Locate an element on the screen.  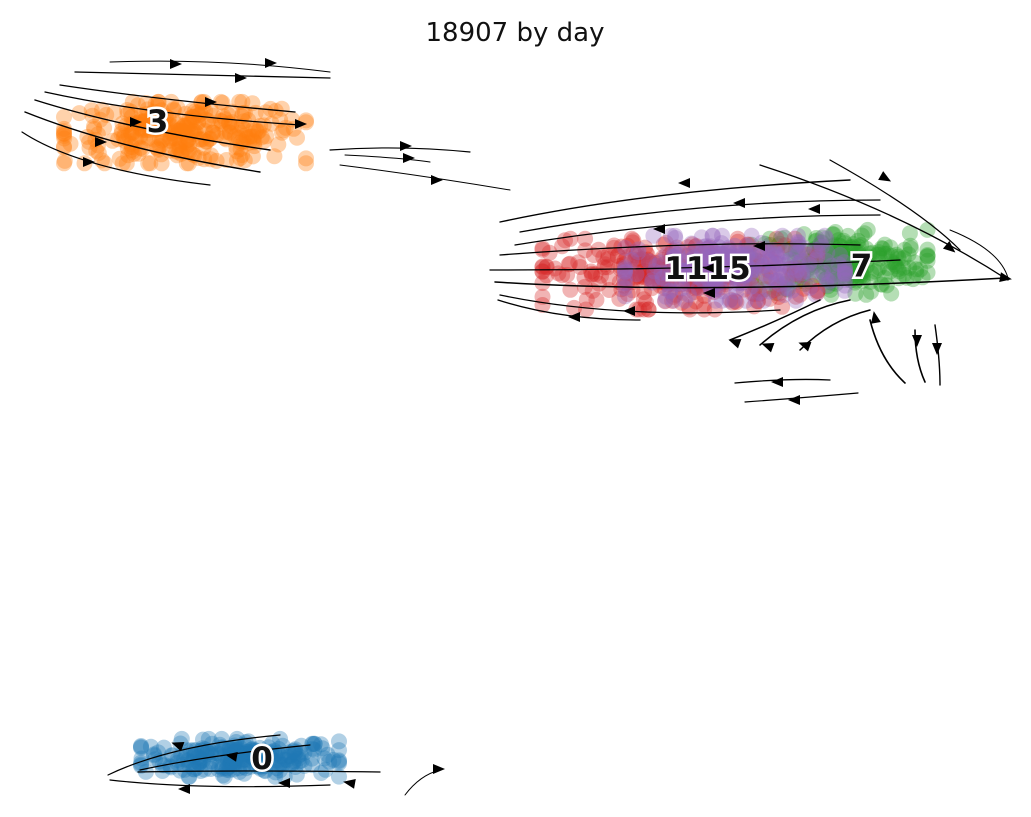
cluster-label-0: 0 is located at coordinates (262, 759).